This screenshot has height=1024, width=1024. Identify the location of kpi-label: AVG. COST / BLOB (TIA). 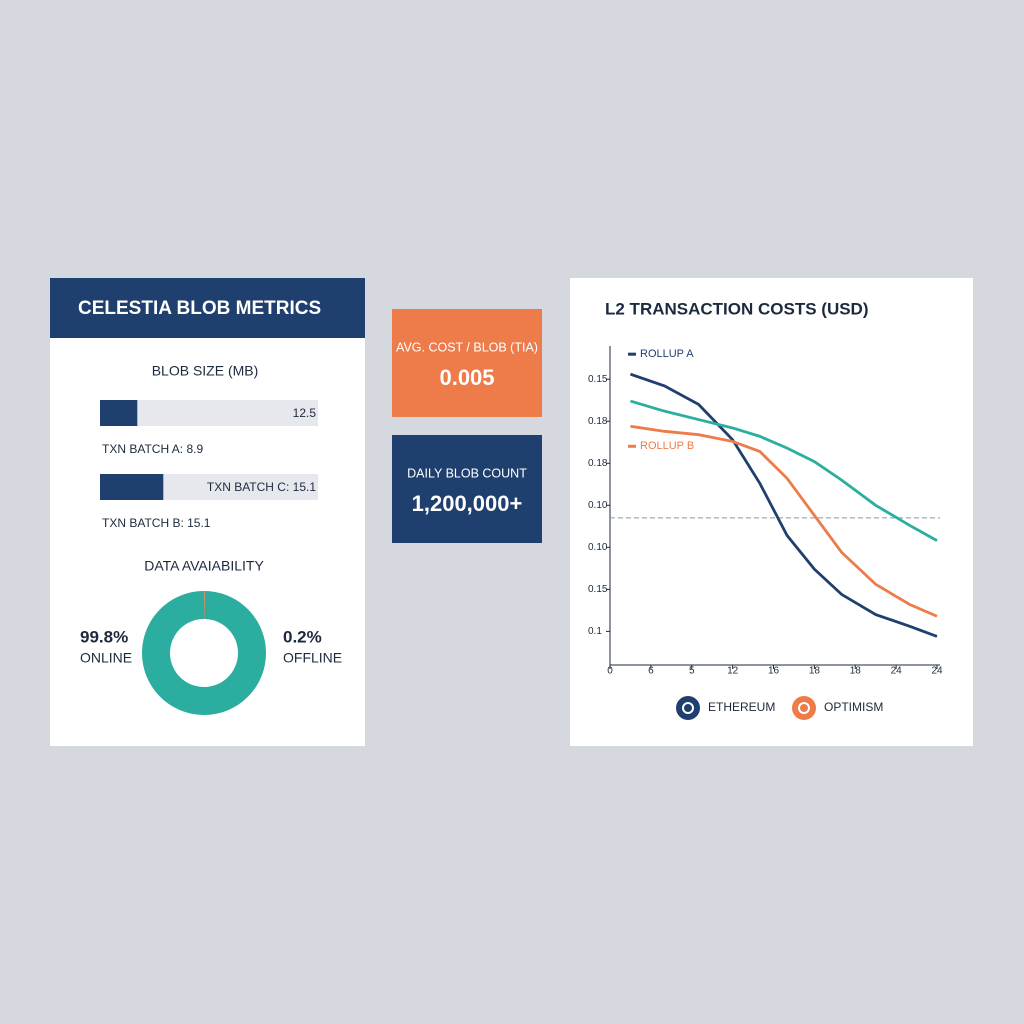
(467, 347).